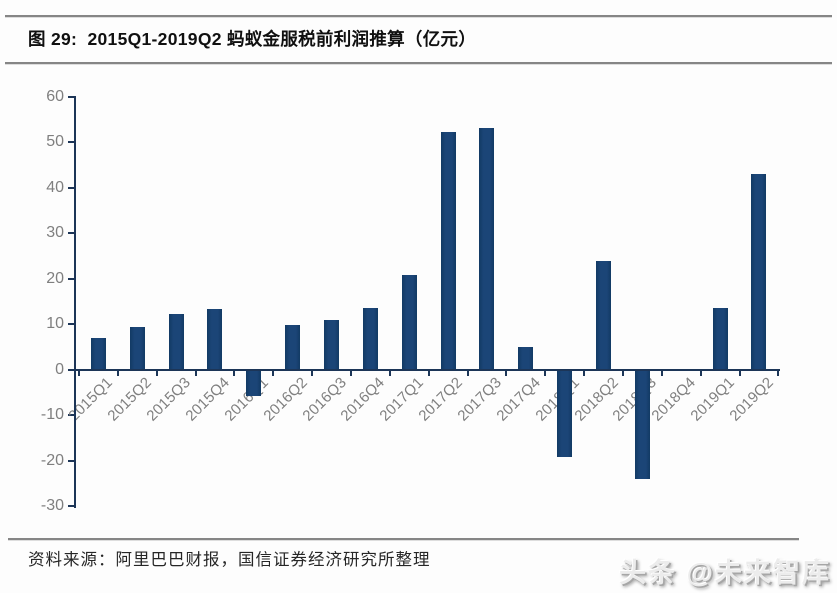 The image size is (837, 593). I want to click on figure-title: 图 29: 2015Q1-2019Q2 蚂蚁金服税前利润推算（亿元）, so click(252, 39).